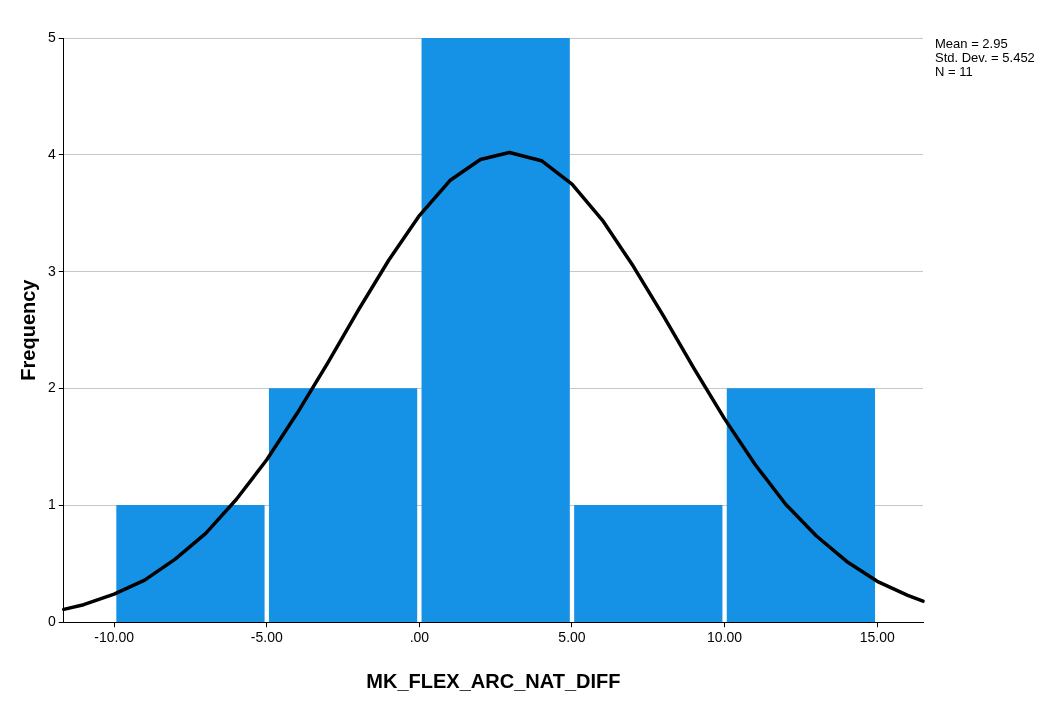 The height and width of the screenshot is (719, 1057). Describe the element at coordinates (266, 637) in the screenshot. I see `x-tick-label: -5.00` at that location.